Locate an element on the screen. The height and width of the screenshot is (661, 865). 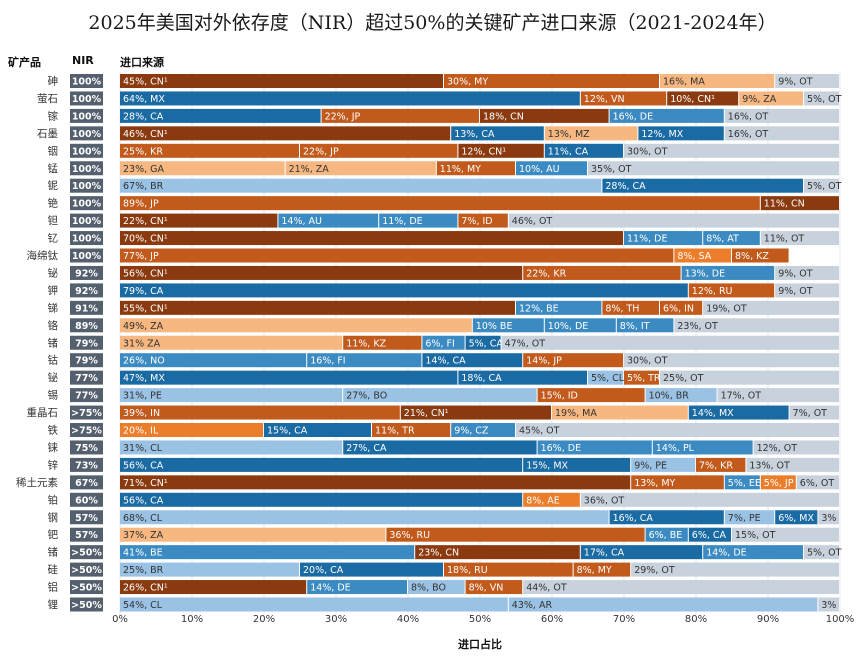
segment-label: 26%, NO is located at coordinates (144, 361).